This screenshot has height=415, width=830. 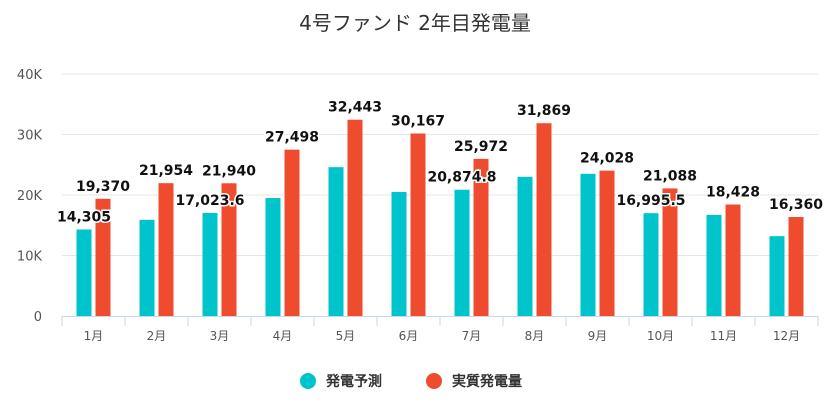 I want to click on x-tick-label: 11月, so click(x=723, y=336).